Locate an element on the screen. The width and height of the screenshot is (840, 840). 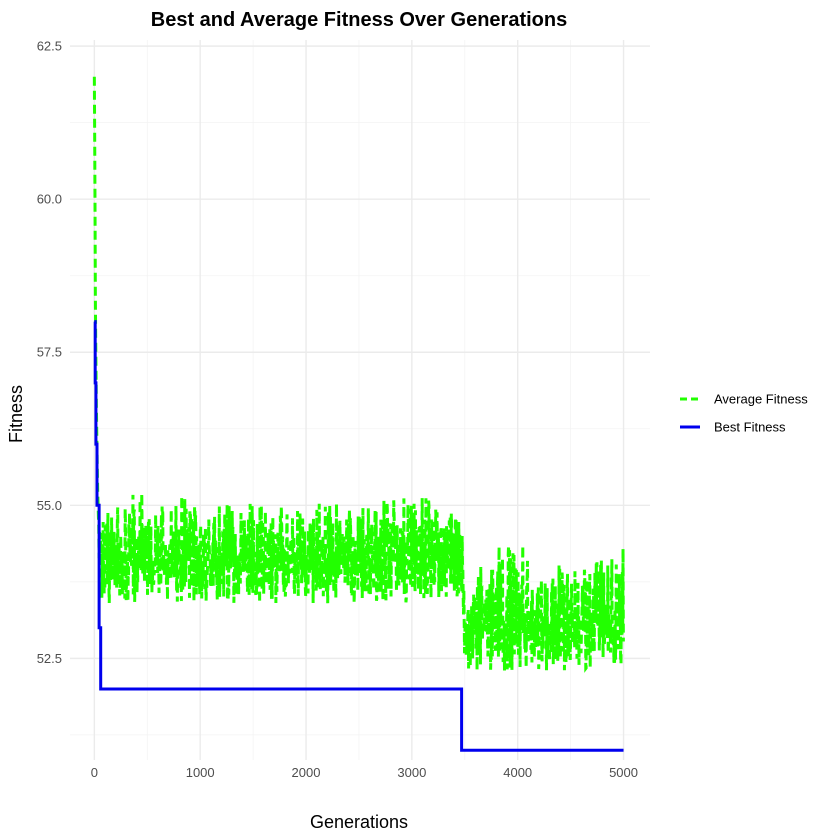
y-tick-label: 60.0 is located at coordinates (49, 199).